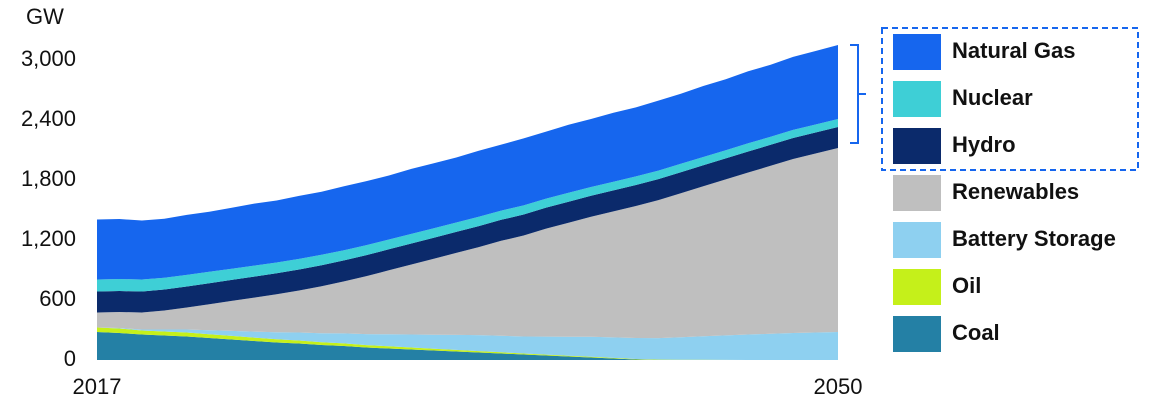  What do you see at coordinates (838, 386) in the screenshot?
I see `x-tick-label: 2050` at bounding box center [838, 386].